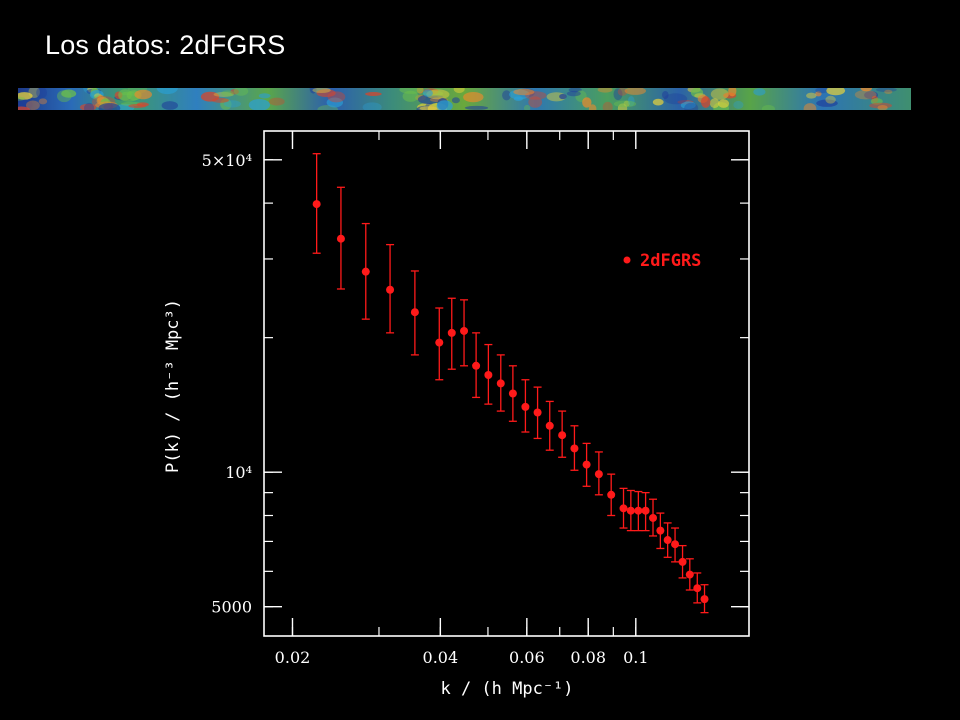 This screenshot has width=960, height=720. I want to click on y-tick-labels: 5000 10⁴ 5×10⁴, so click(227, 384).